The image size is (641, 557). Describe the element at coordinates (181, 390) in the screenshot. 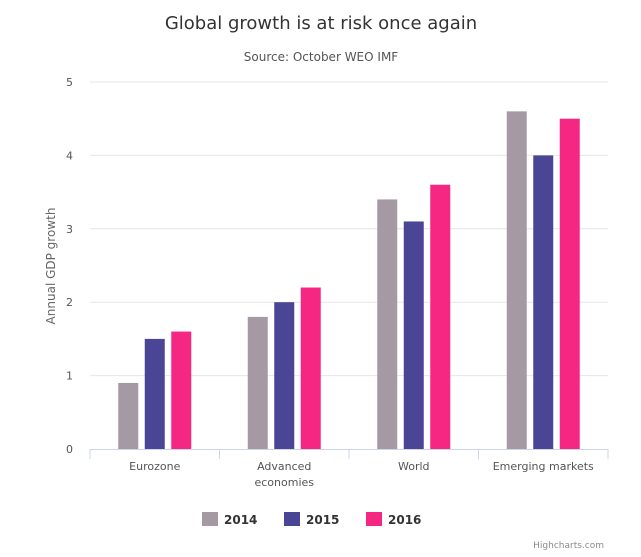

I see `bar-2016-eurozone` at that location.